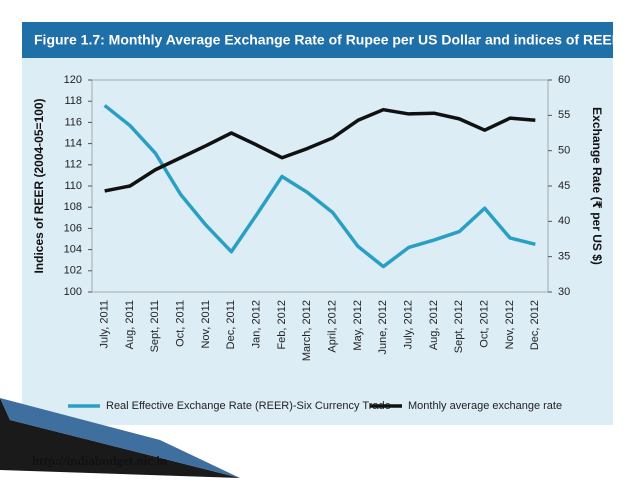 This screenshot has height=484, width=638. I want to click on y2-tick-label: 40, so click(564, 221).